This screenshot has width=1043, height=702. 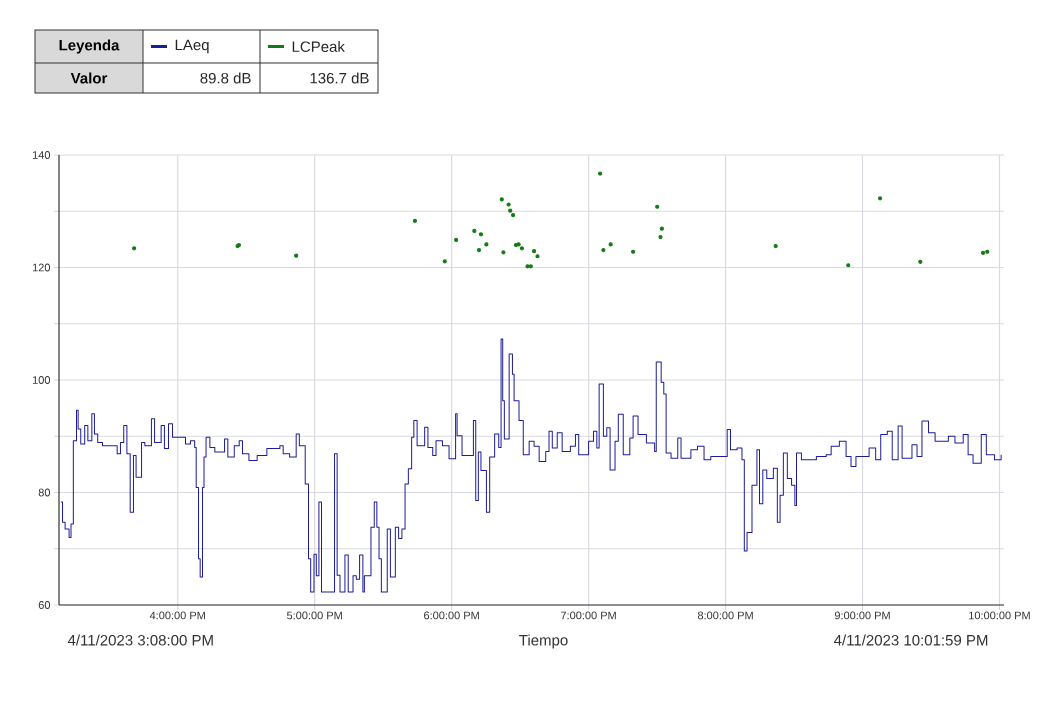 I want to click on y-tick-label: 60, so click(x=44, y=605).